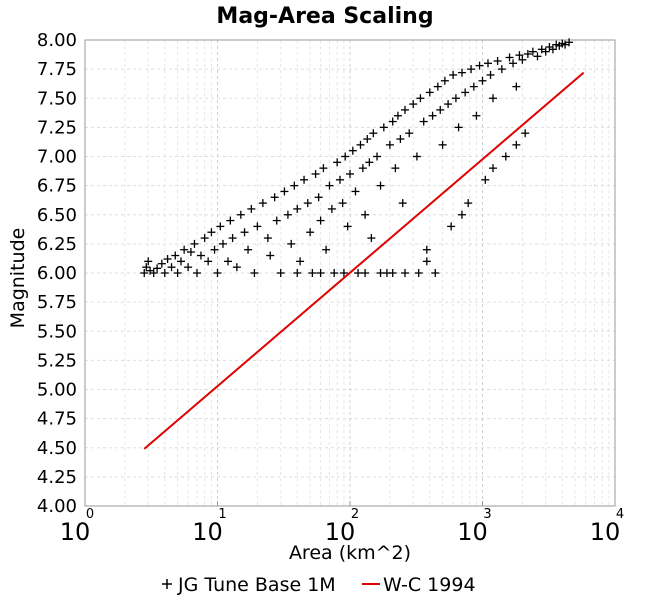 The height and width of the screenshot is (600, 650). Describe the element at coordinates (57, 419) in the screenshot. I see `y-tick-label: 4.75` at that location.